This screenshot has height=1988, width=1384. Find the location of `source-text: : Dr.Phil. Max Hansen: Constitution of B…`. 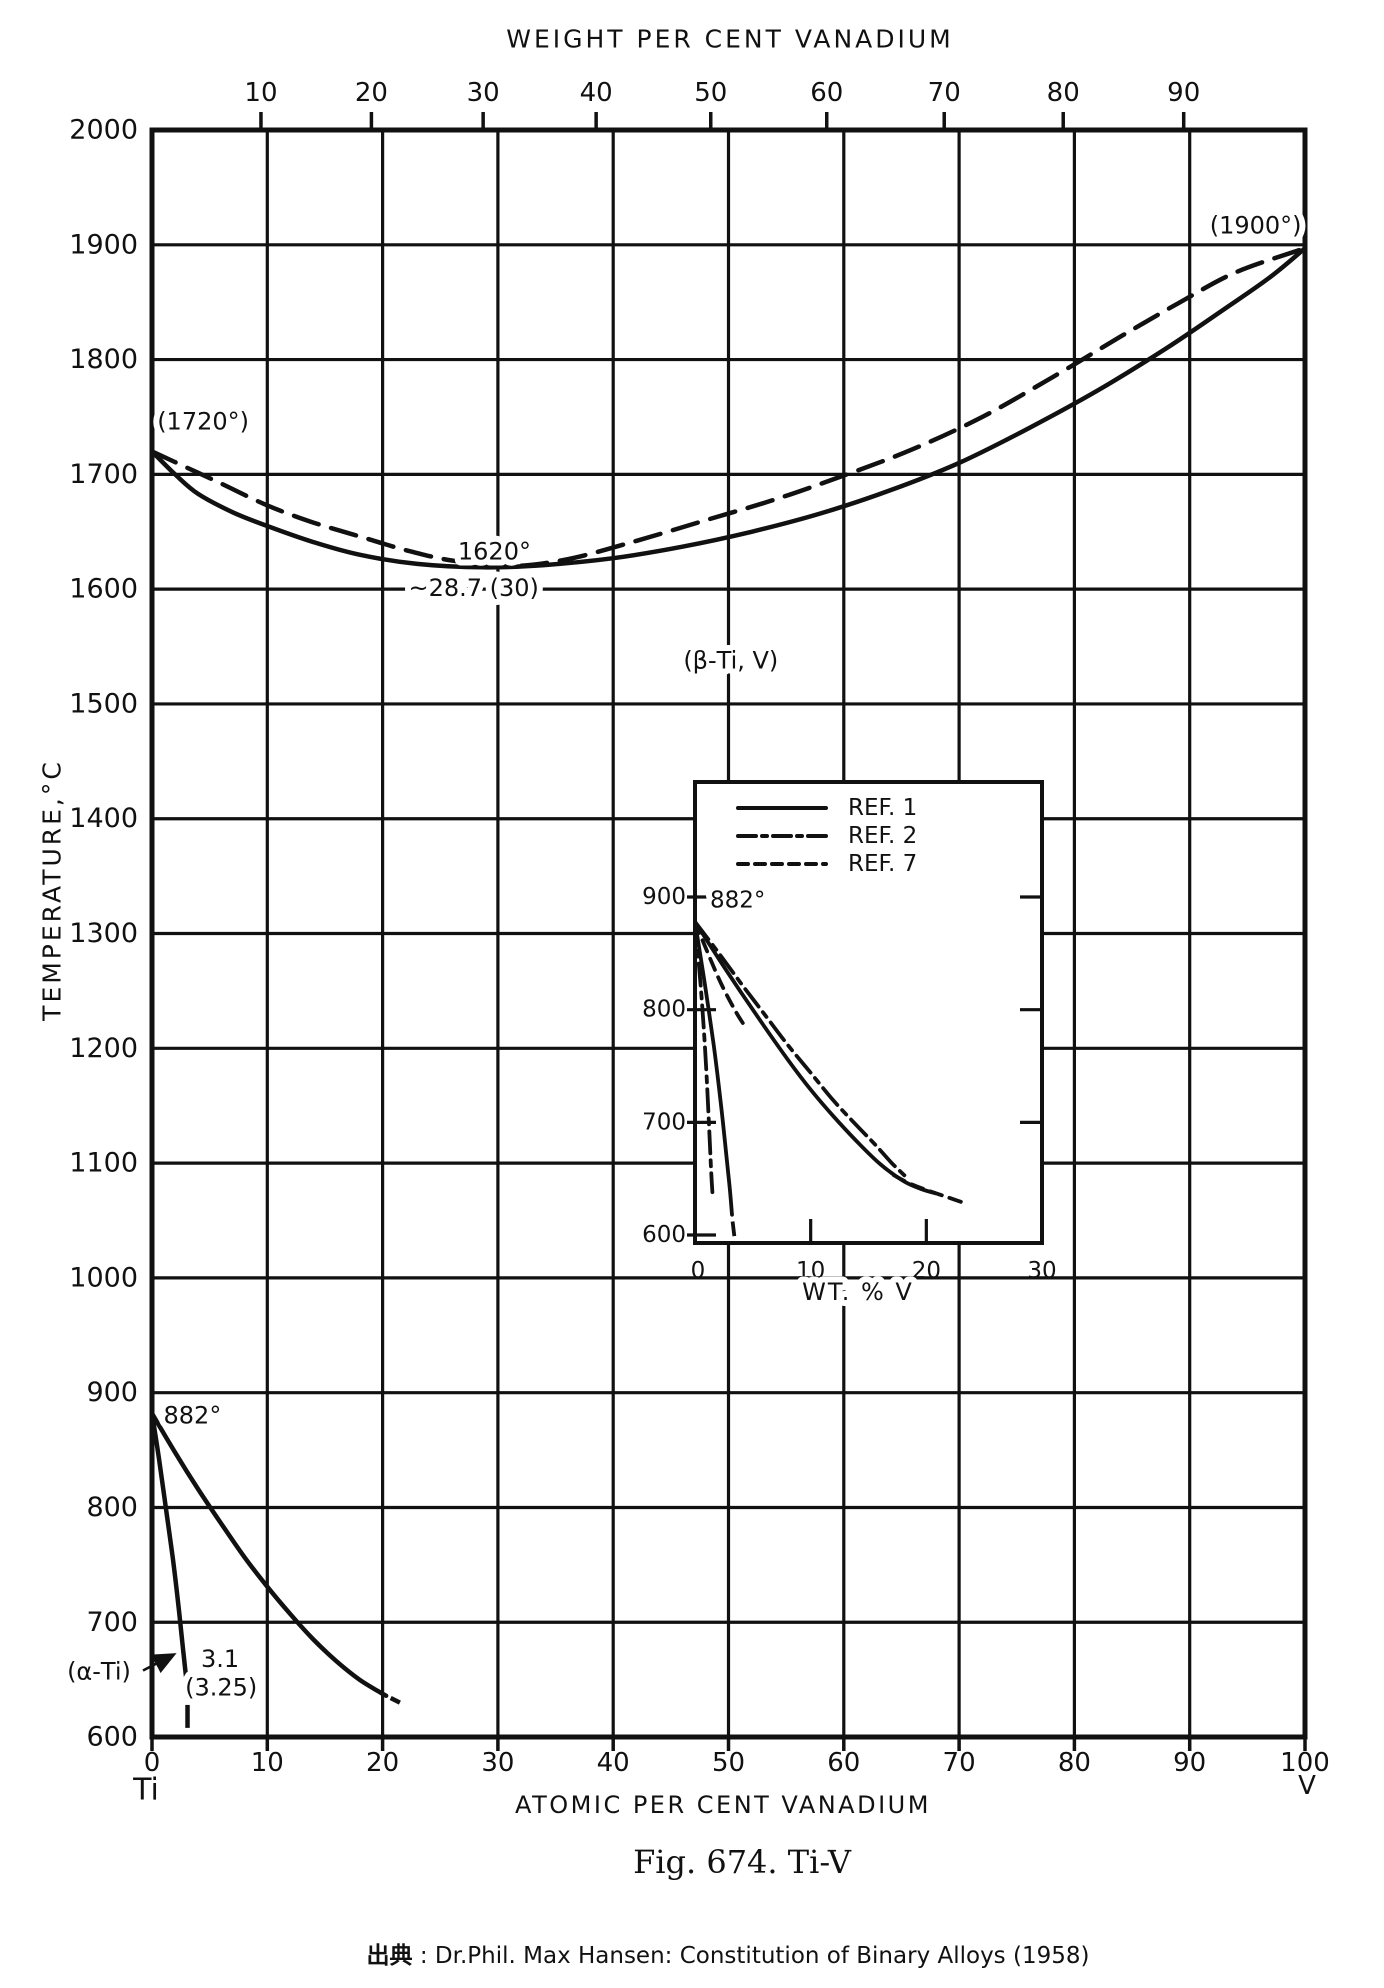

source-text: : Dr.Phil. Max Hansen: Constitution of B… is located at coordinates (751, 1956).